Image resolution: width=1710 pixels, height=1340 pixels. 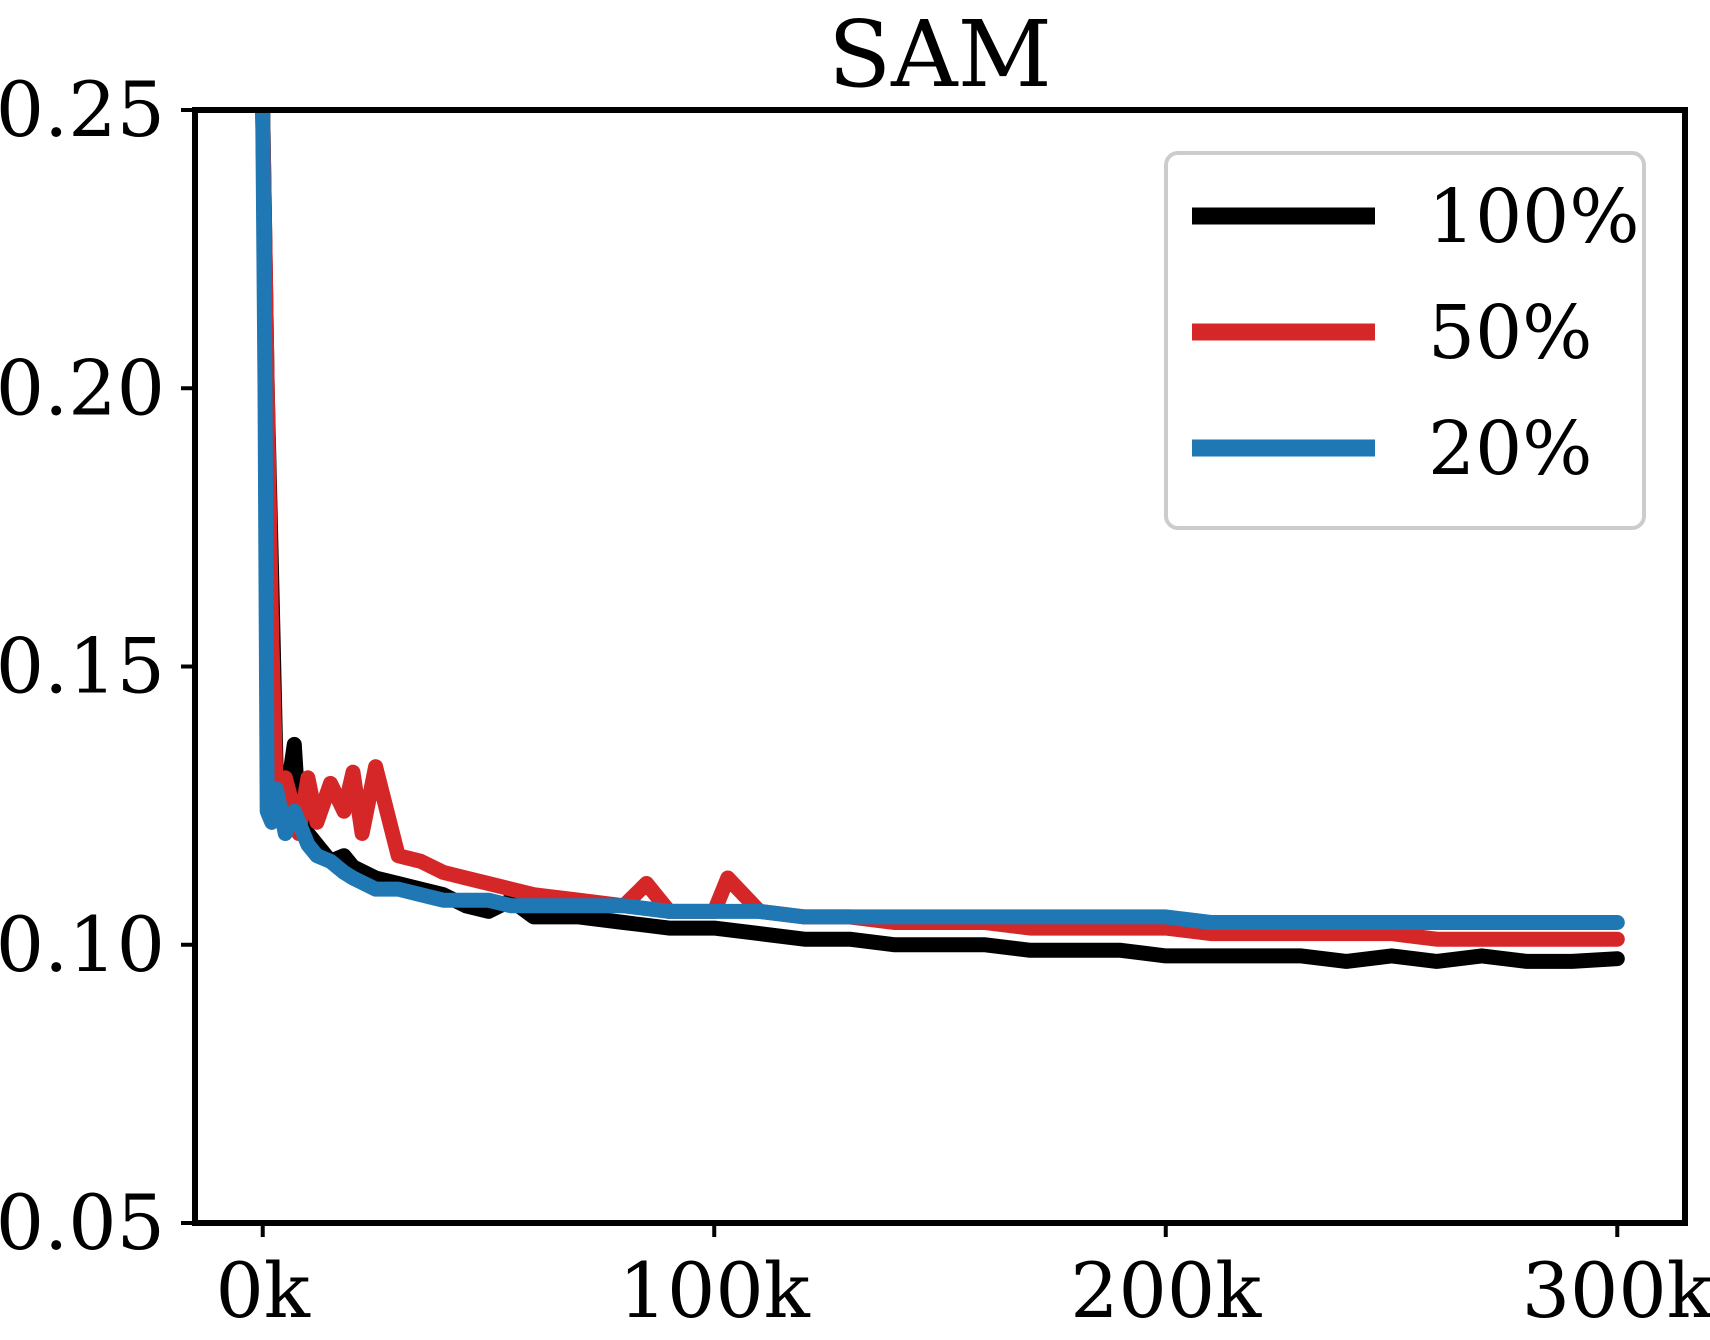 I want to click on legend: 100% 50% 20%, so click(x=1405, y=340).